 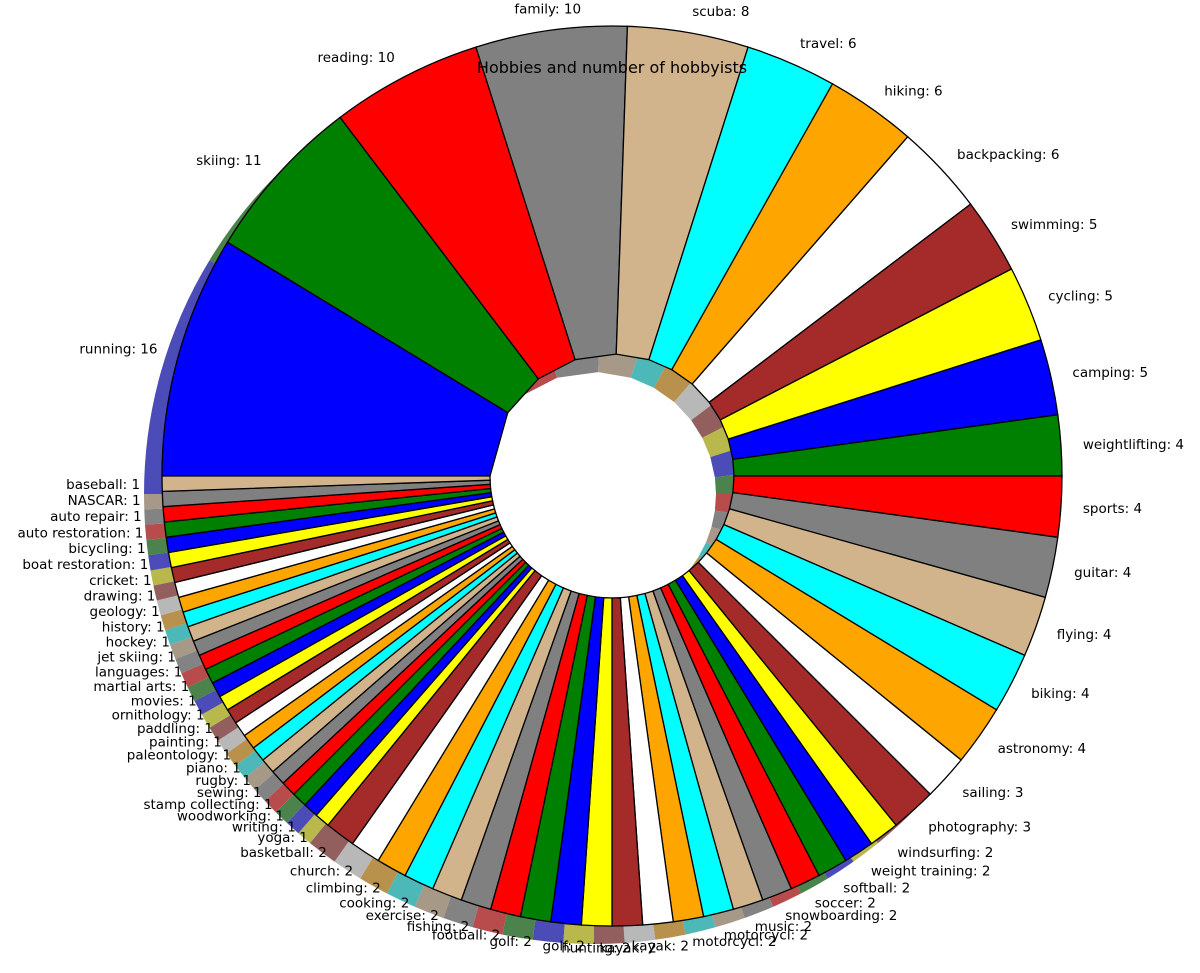 I want to click on slice-label: softball: 2, so click(x=876, y=888).